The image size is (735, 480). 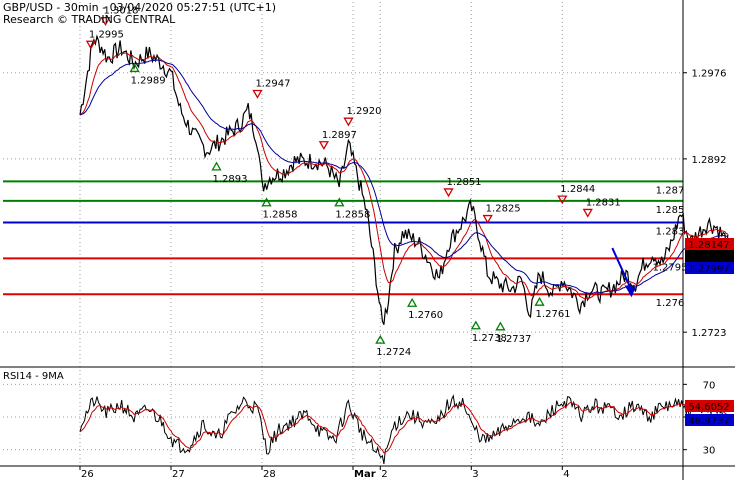 I want to click on forecast-arrow-shaft, so click(x=621, y=268).